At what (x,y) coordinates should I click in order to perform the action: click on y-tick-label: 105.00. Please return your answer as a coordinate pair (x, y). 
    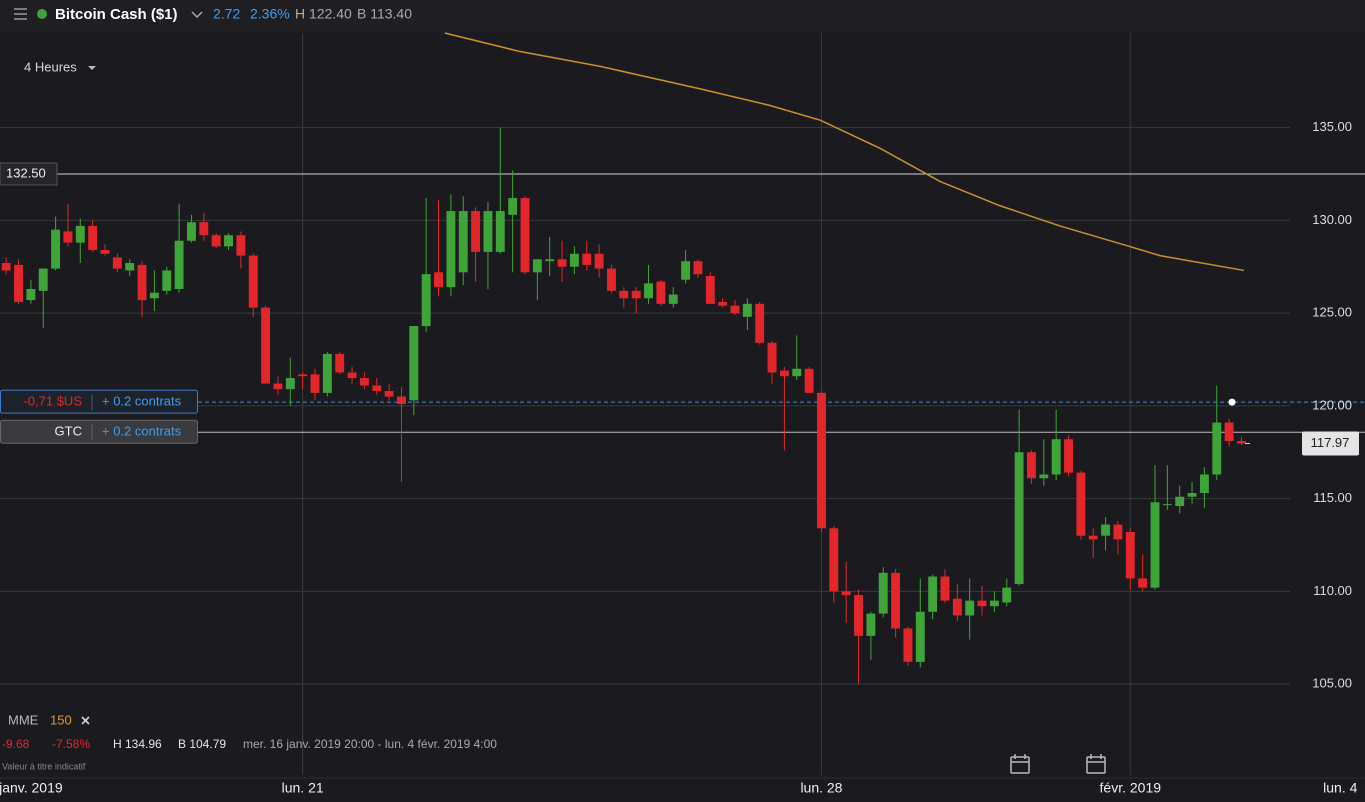
    Looking at the image, I should click on (1332, 683).